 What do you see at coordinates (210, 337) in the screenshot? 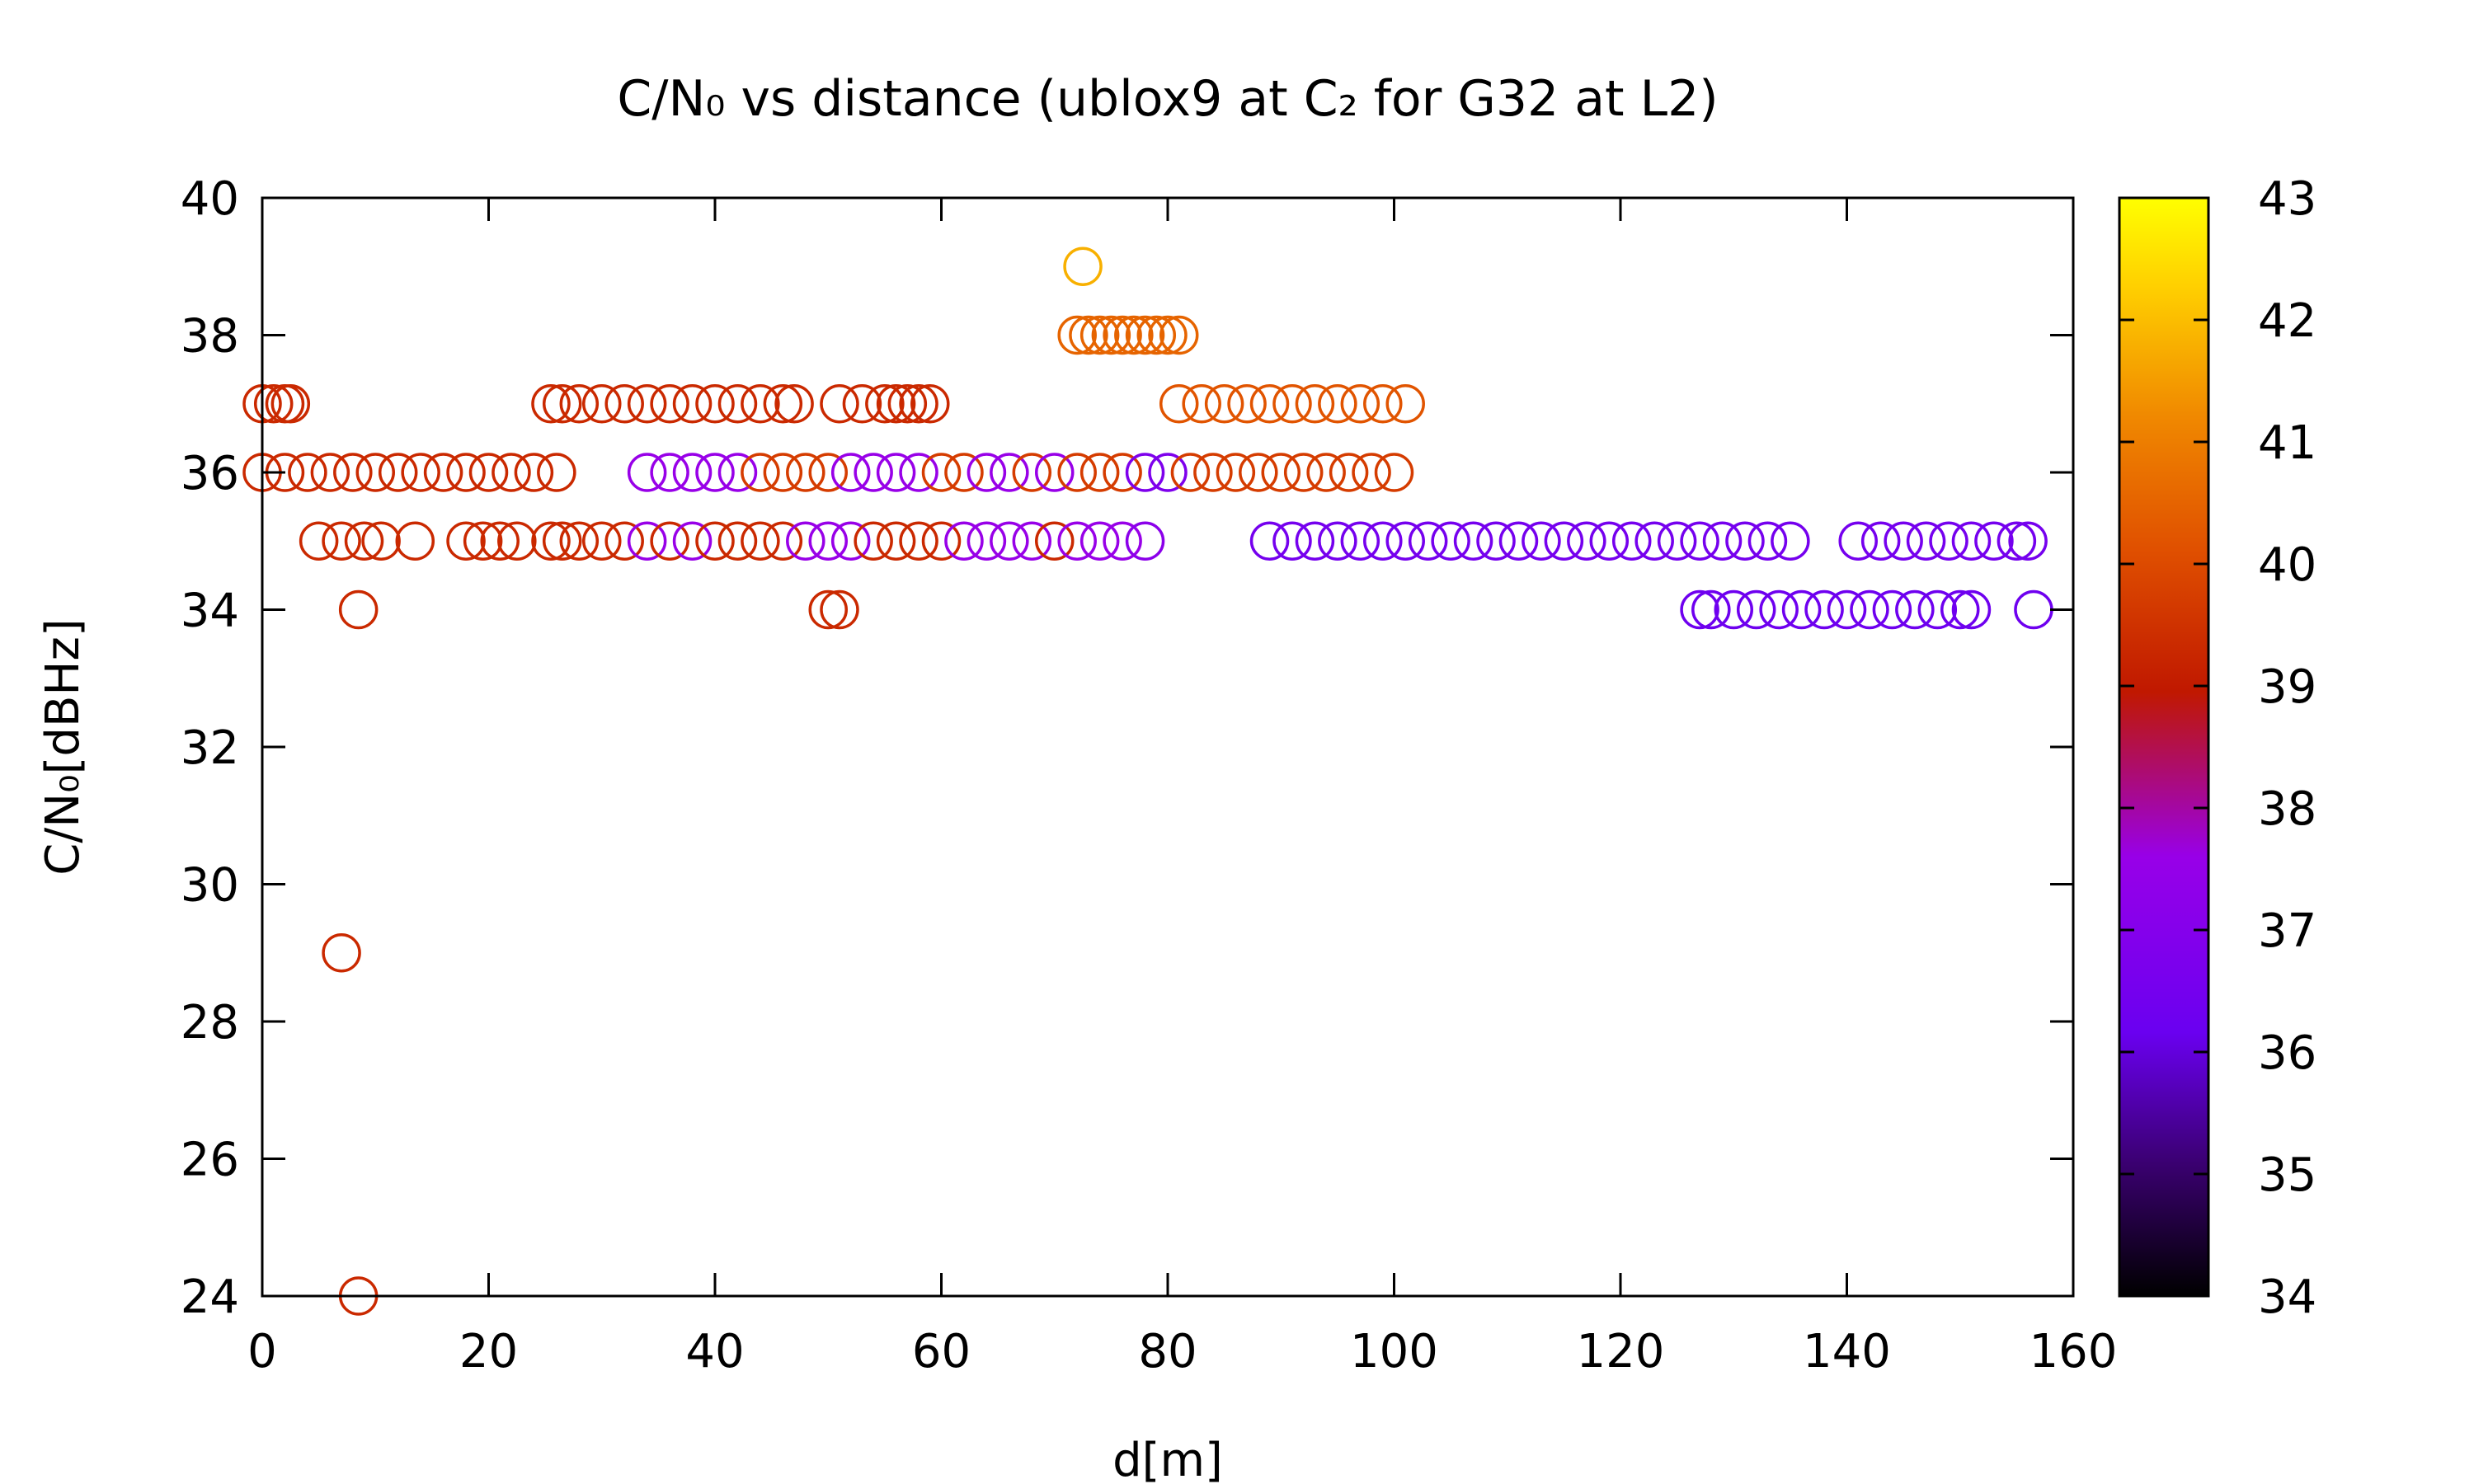
I see `y-tick-label: 38` at bounding box center [210, 337].